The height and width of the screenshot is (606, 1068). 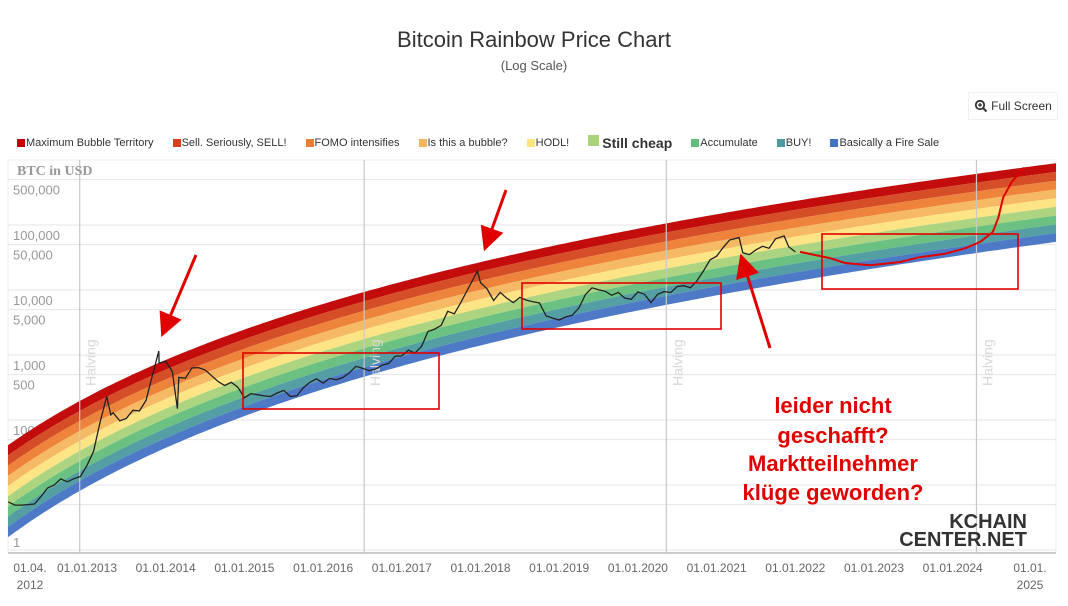 What do you see at coordinates (234, 143) in the screenshot?
I see `legend-label: Sell. Seriously, SELL!` at bounding box center [234, 143].